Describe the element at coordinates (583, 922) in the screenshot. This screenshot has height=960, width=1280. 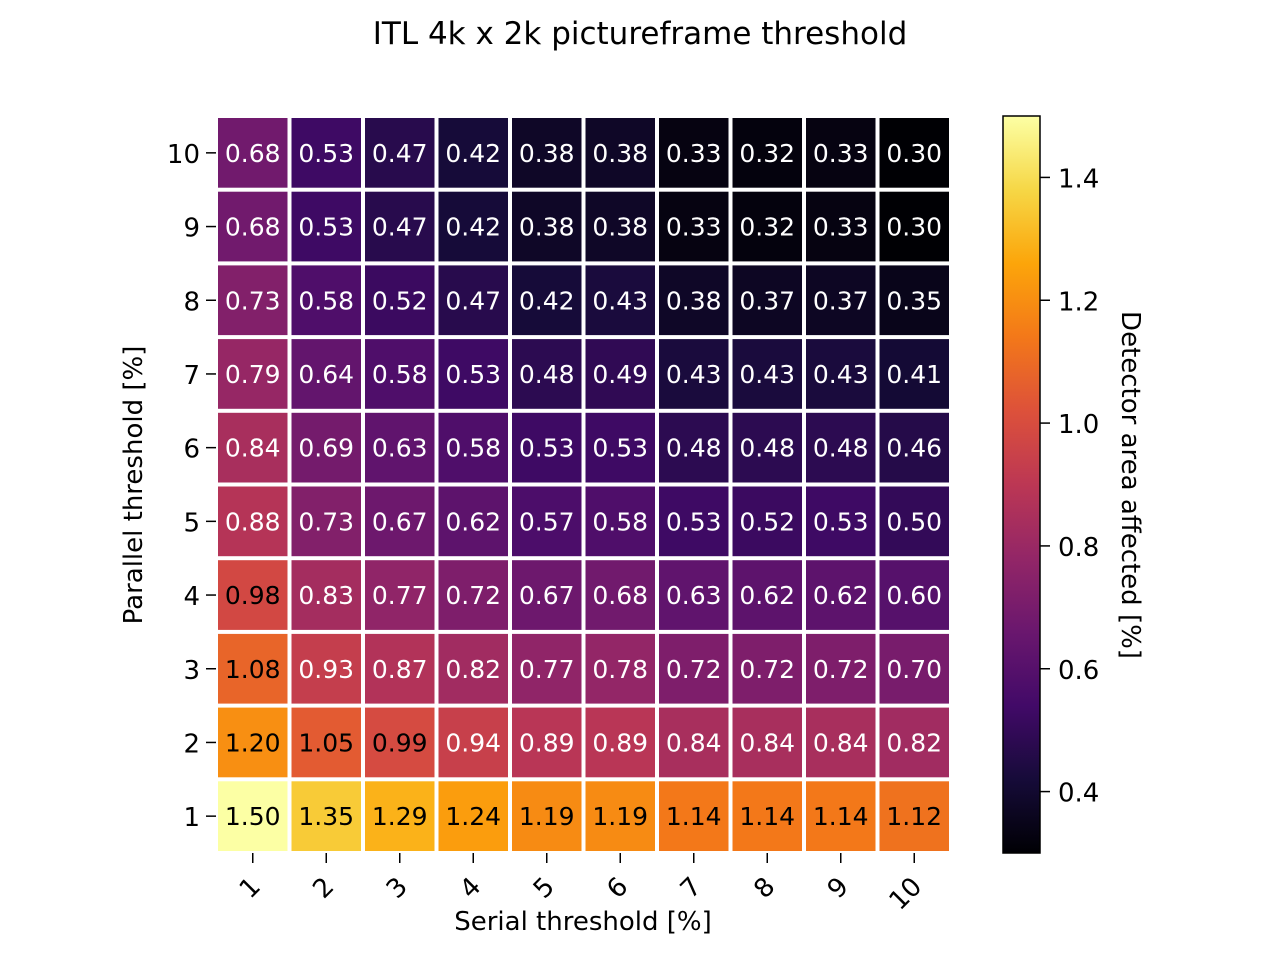
I see `x-axis-label: Serial threshold [%]` at that location.